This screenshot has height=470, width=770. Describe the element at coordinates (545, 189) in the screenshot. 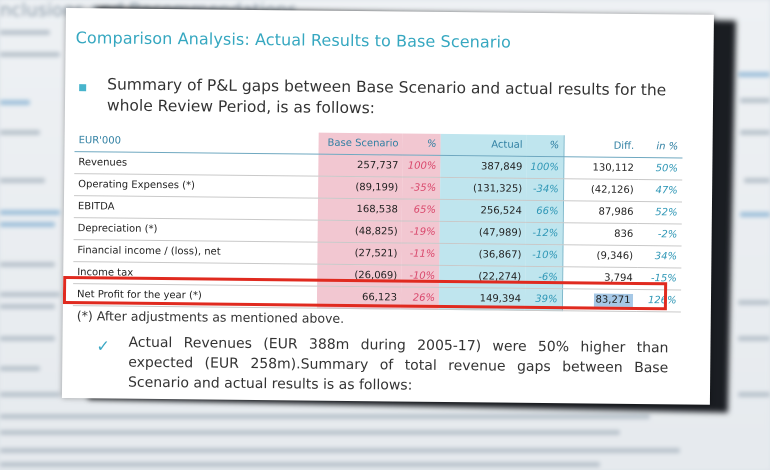

I see `actual-pct: -34%` at that location.